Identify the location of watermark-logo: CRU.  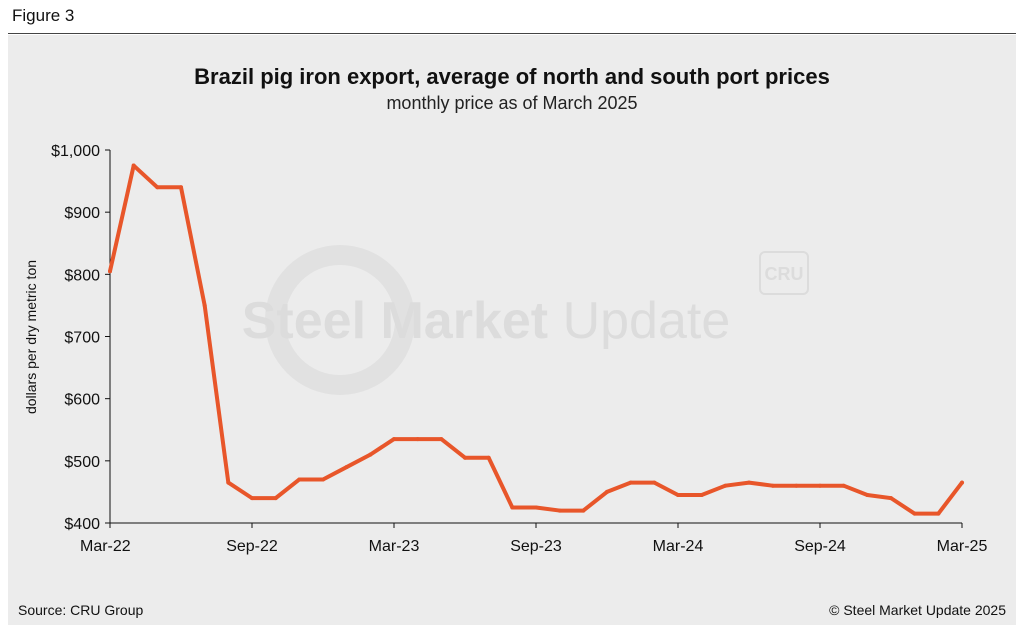
(784, 274).